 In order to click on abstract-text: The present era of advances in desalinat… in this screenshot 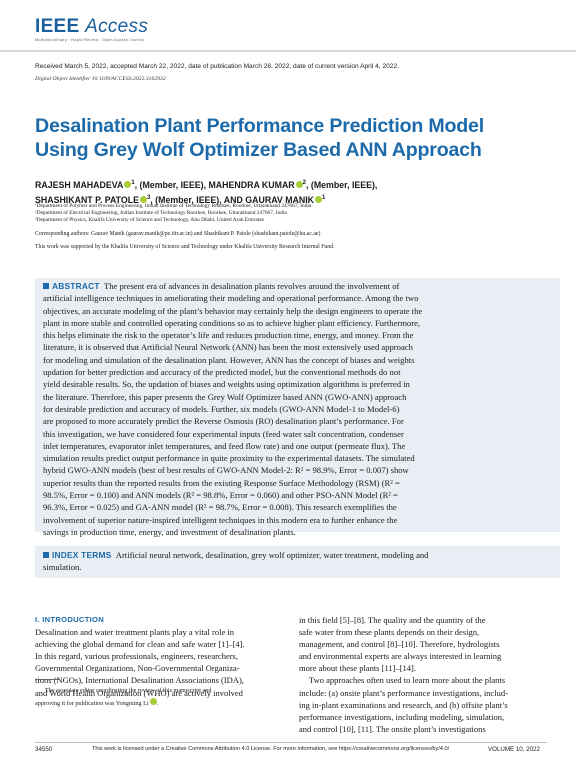, I will do `click(251, 286)`.